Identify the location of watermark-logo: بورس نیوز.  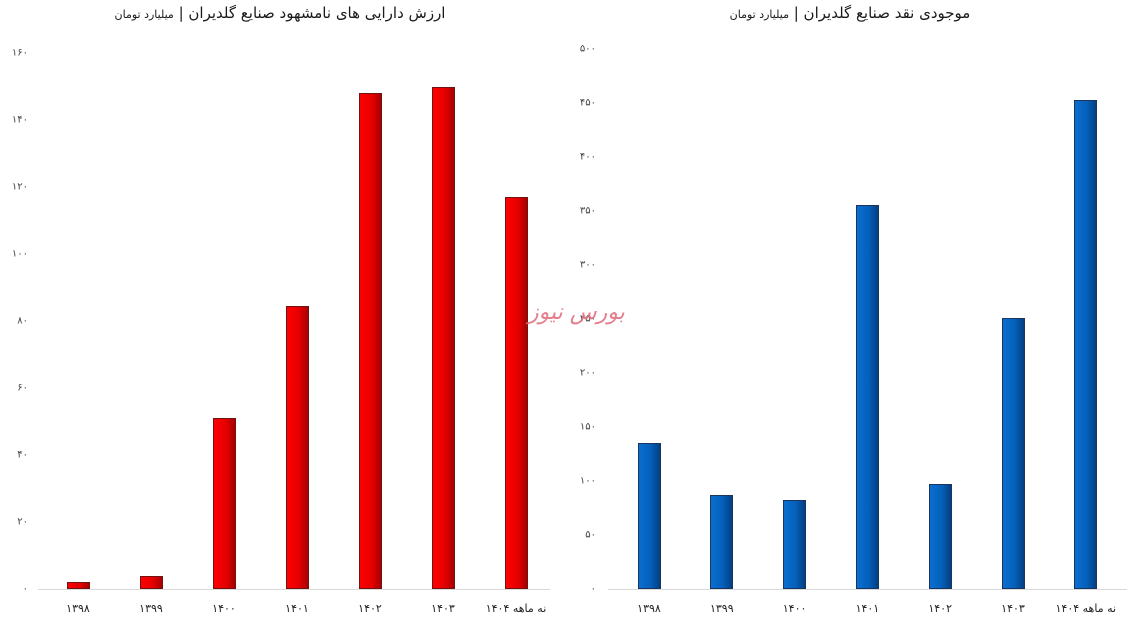
(576, 312).